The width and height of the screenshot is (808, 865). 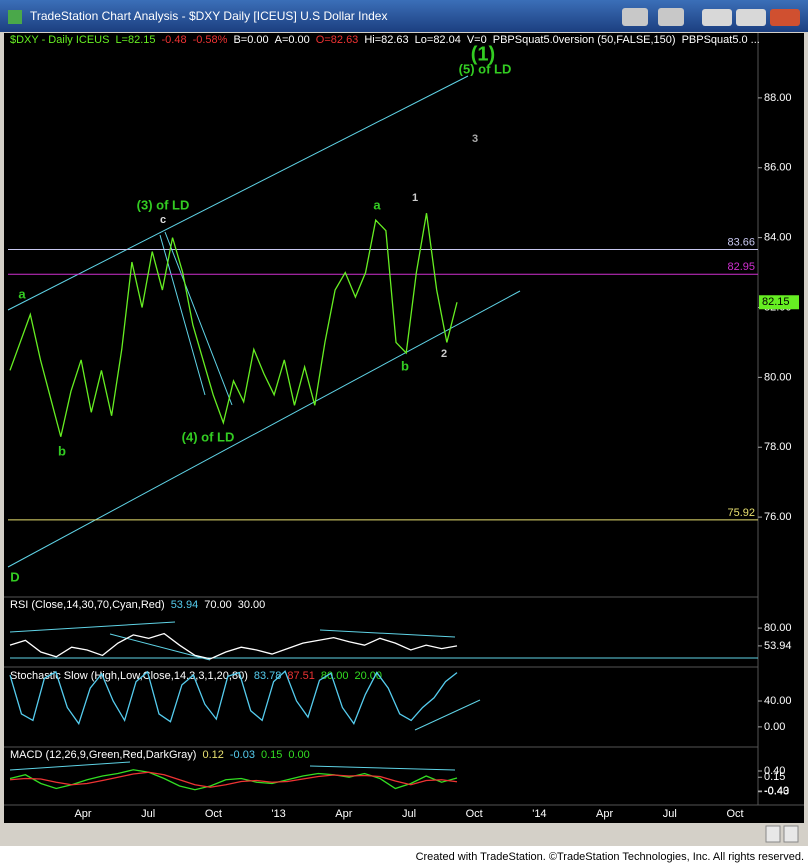 What do you see at coordinates (163, 204) in the screenshot?
I see `wave-label: (3) of LD` at bounding box center [163, 204].